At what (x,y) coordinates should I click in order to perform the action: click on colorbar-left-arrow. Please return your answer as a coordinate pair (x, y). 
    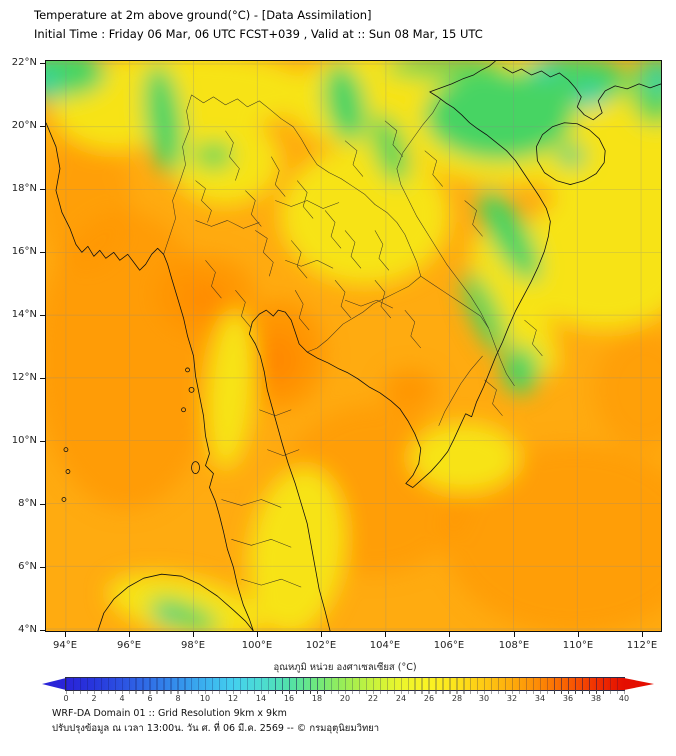
    Looking at the image, I should click on (54, 684).